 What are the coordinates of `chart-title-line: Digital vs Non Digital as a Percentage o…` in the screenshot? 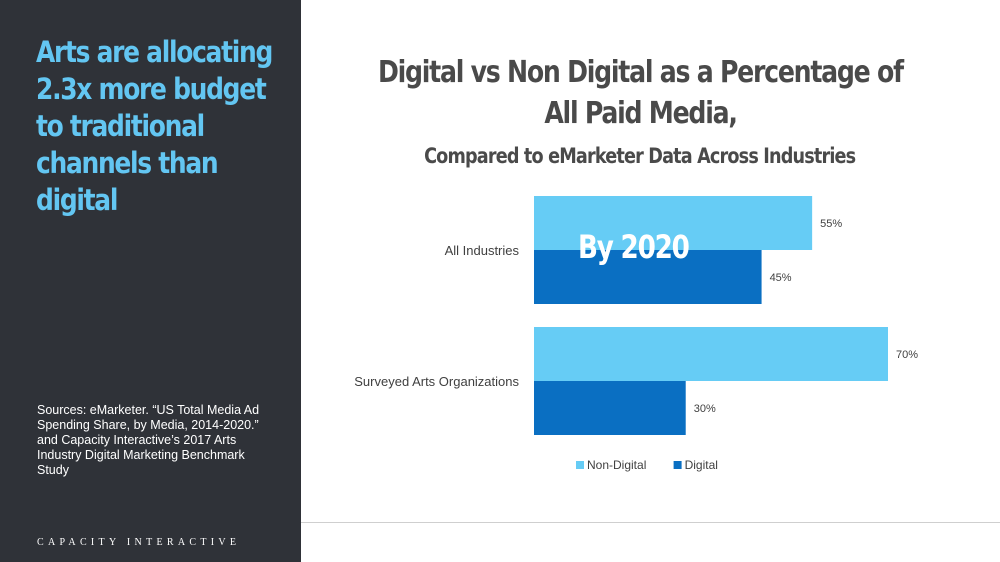 It's located at (640, 72).